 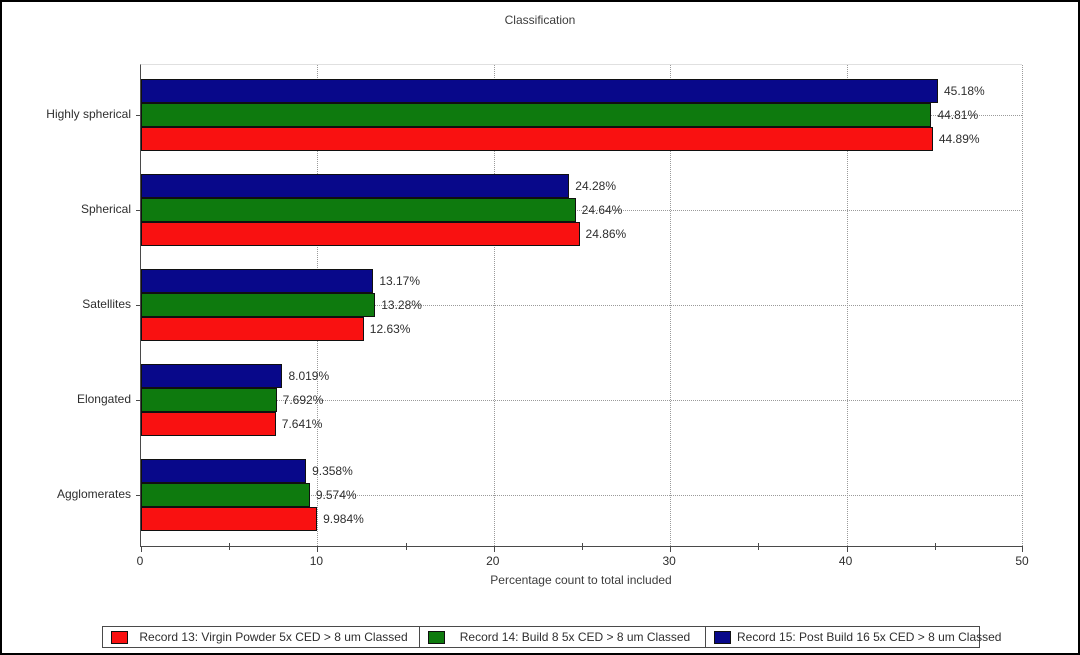 What do you see at coordinates (958, 115) in the screenshot?
I see `bar-value-label: 44.81%` at bounding box center [958, 115].